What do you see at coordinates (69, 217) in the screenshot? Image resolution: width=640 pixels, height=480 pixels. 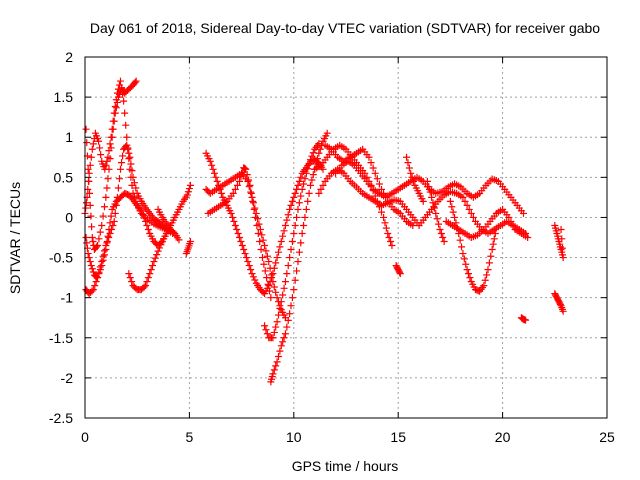 I see `y-tick-label: 0` at bounding box center [69, 217].